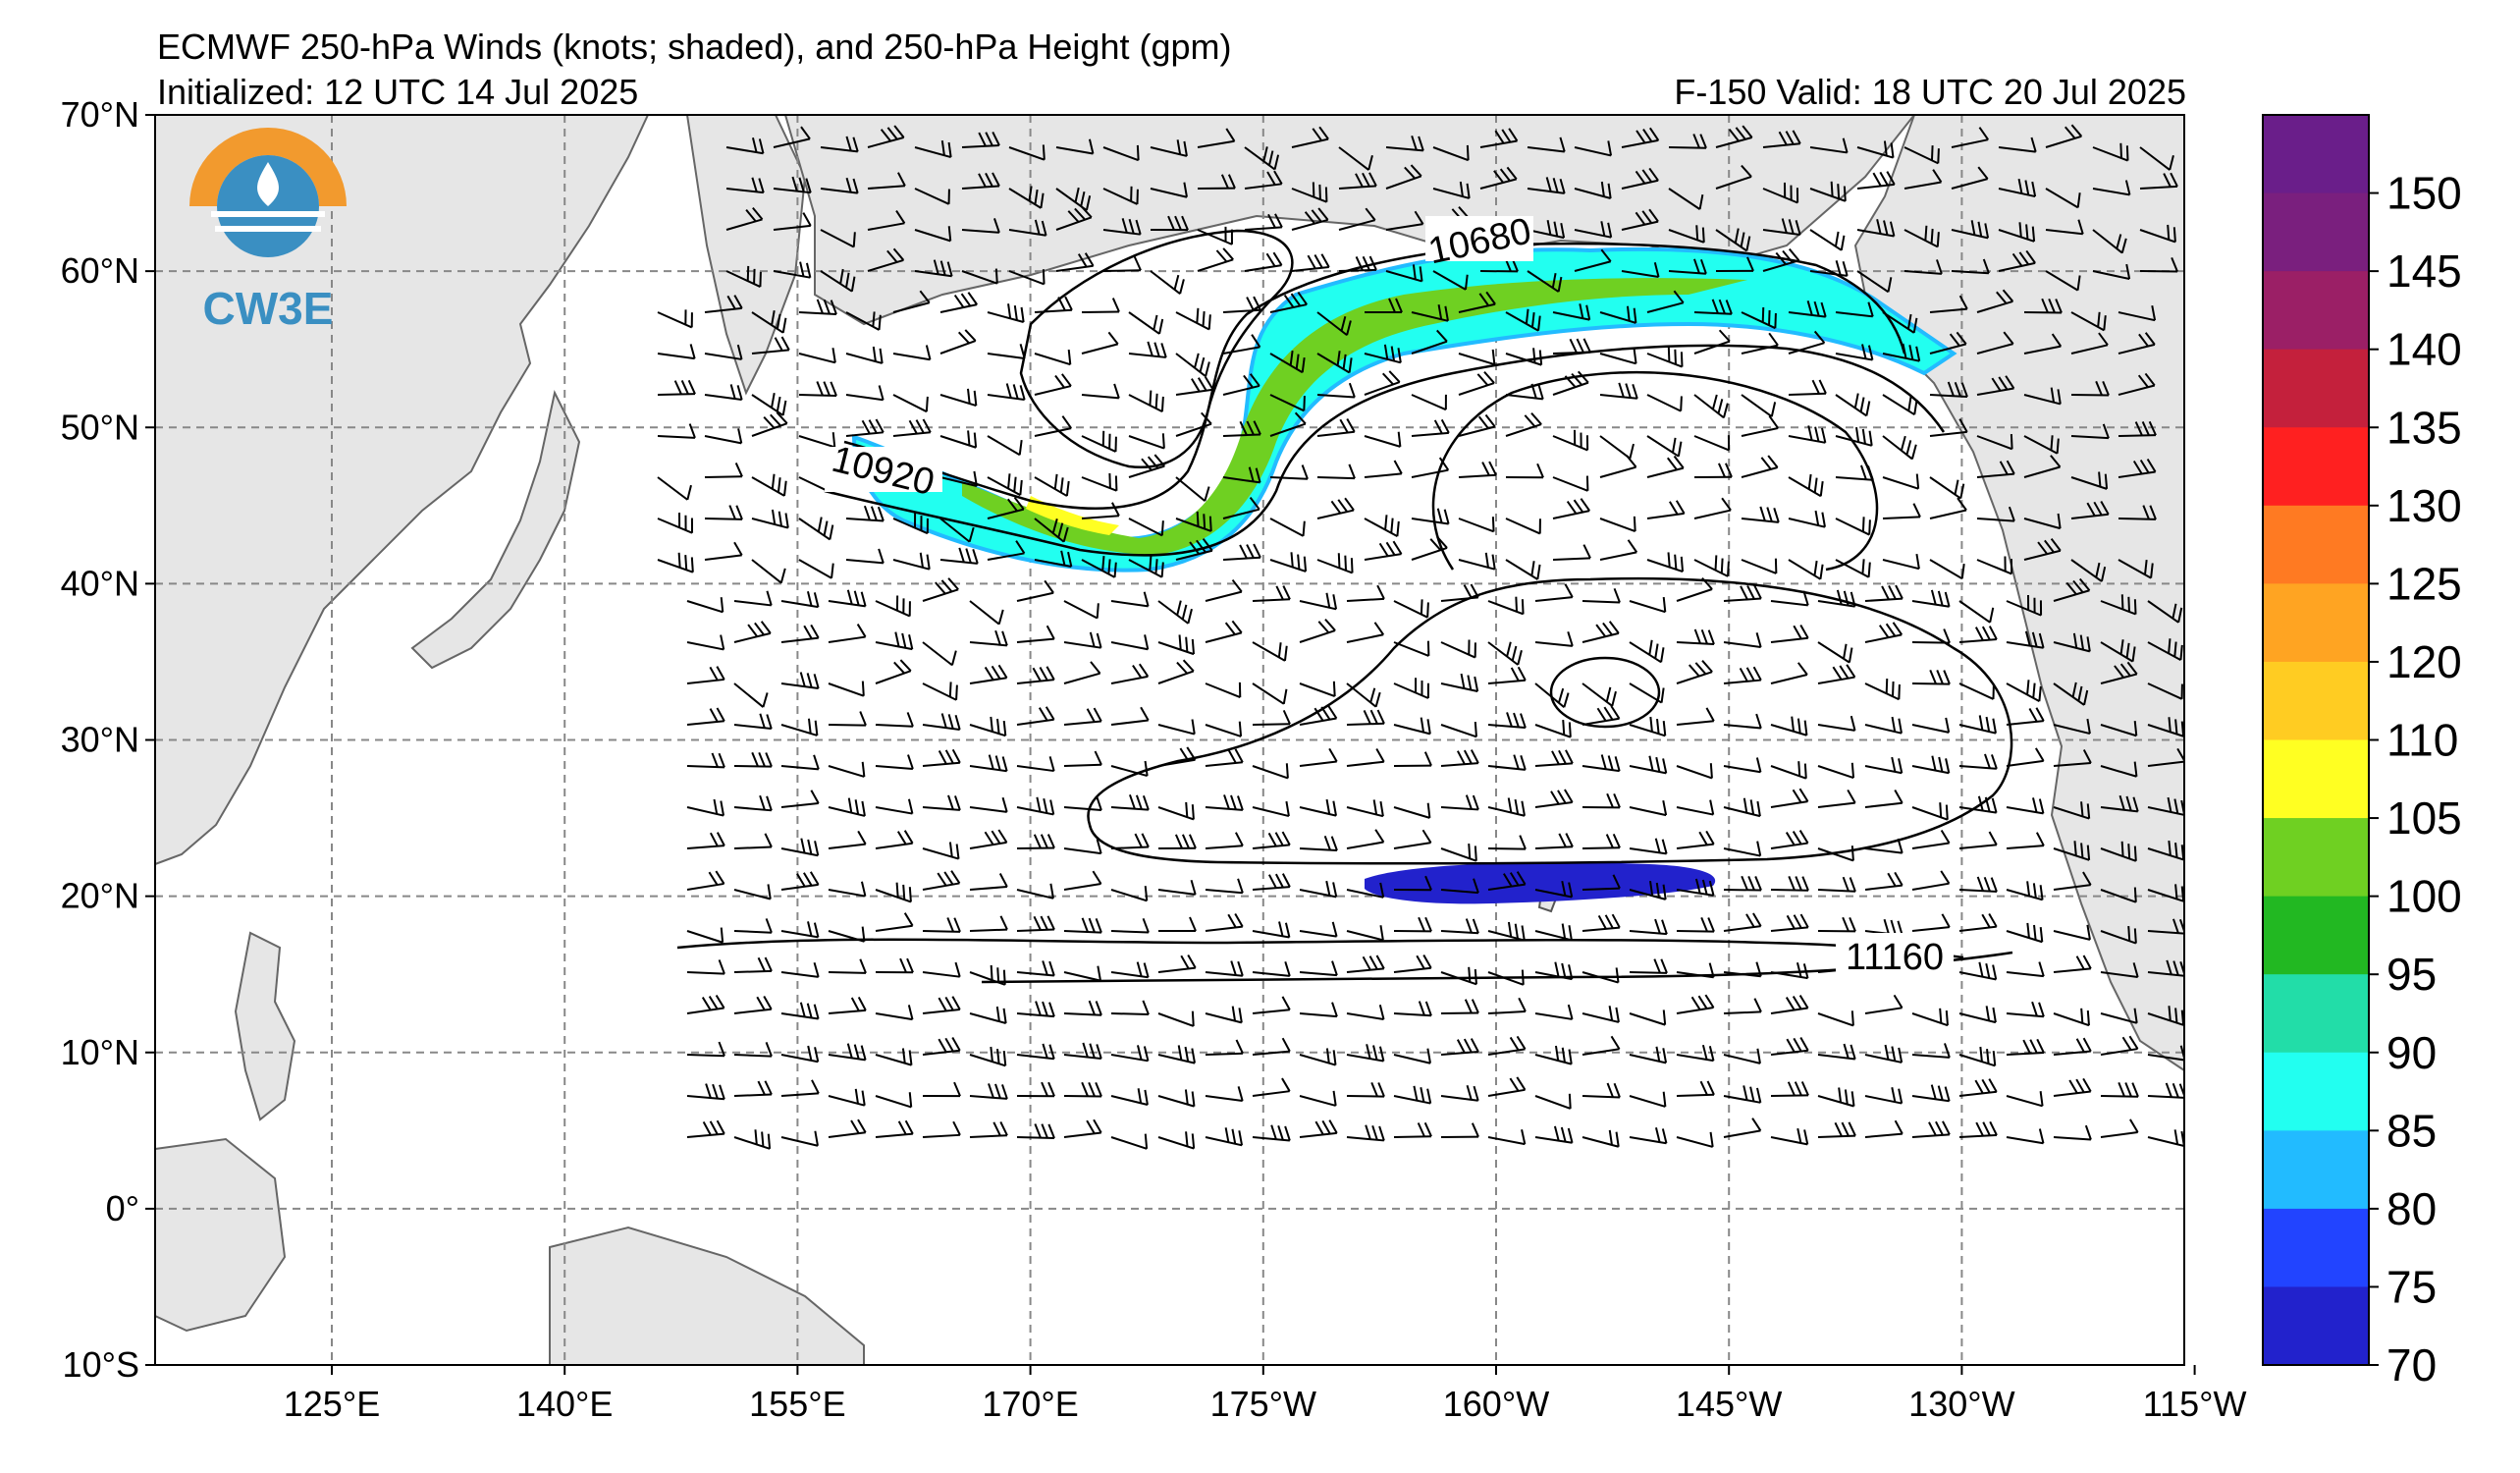 This screenshot has width=2520, height=1473. I want to click on contour-label-11160: 11160, so click(1895, 957).